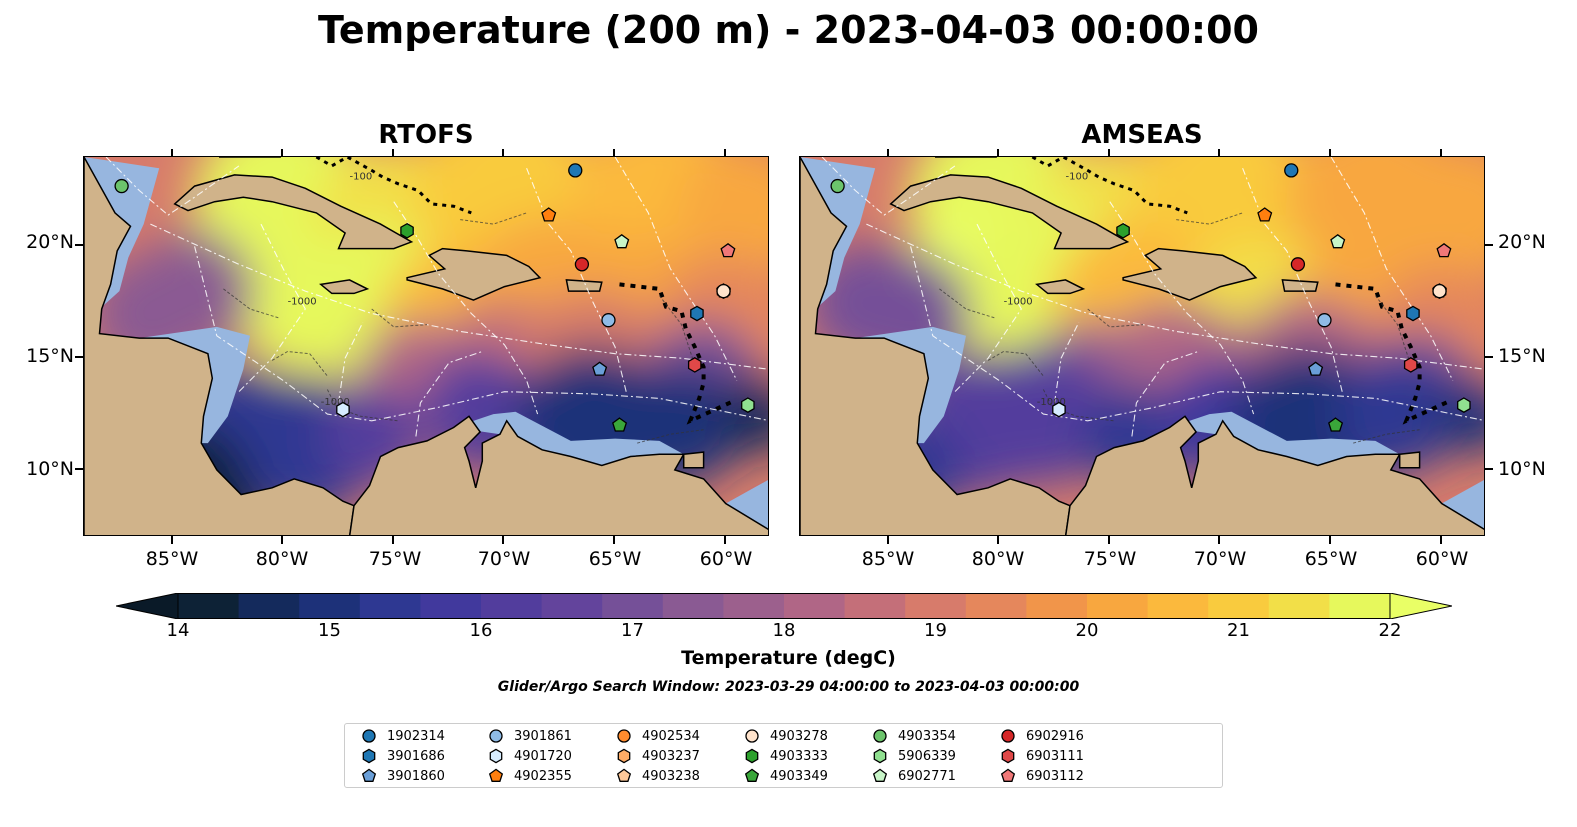  What do you see at coordinates (998, 559) in the screenshot?
I see `lon-label-80w-right: 80°W` at bounding box center [998, 559].